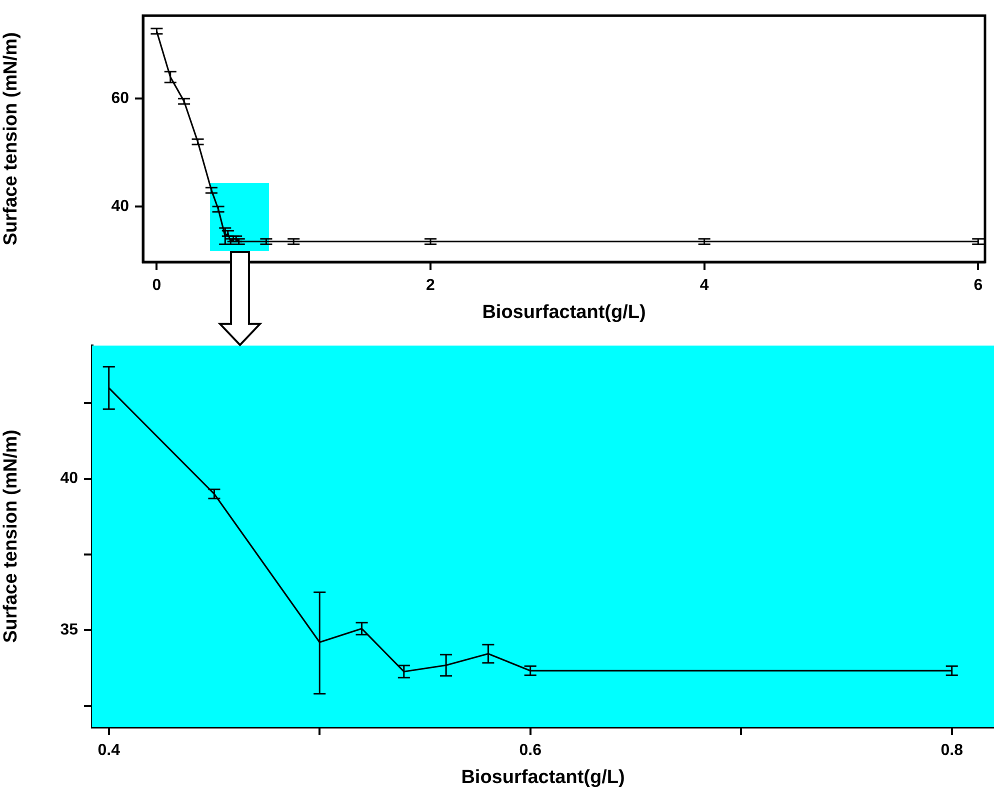 This screenshot has height=795, width=994. I want to click on x-tick-label: 0.4, so click(109, 751).